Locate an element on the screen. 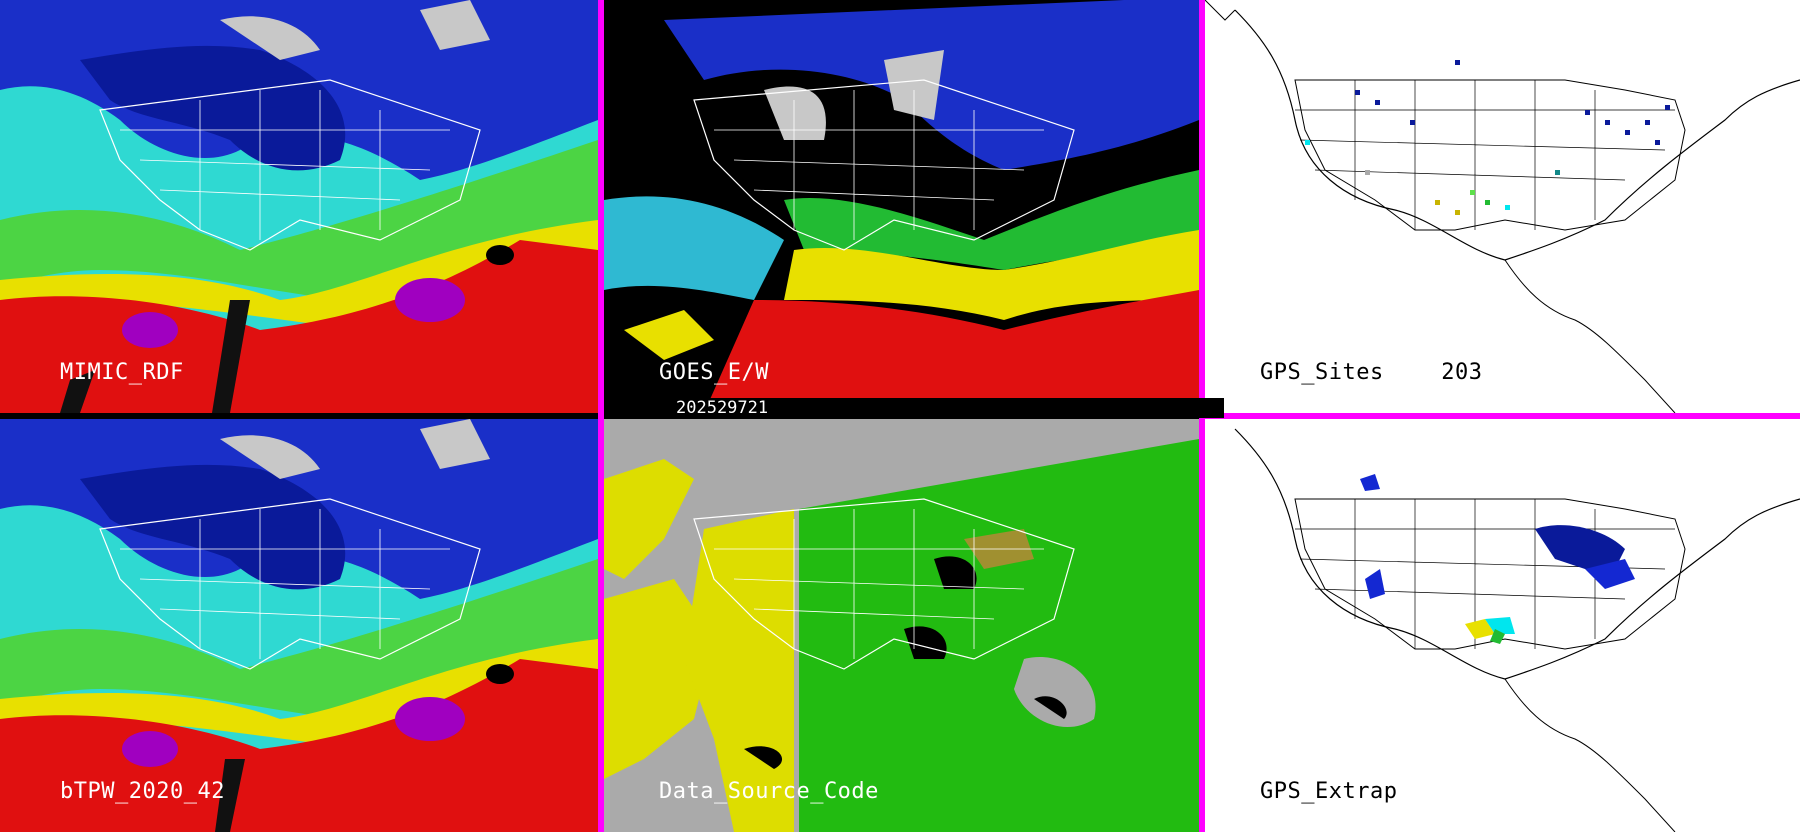 Image resolution: width=1800 pixels, height=832 pixels. gps-sites-label: GPS_Sites 203 is located at coordinates (1371, 372).